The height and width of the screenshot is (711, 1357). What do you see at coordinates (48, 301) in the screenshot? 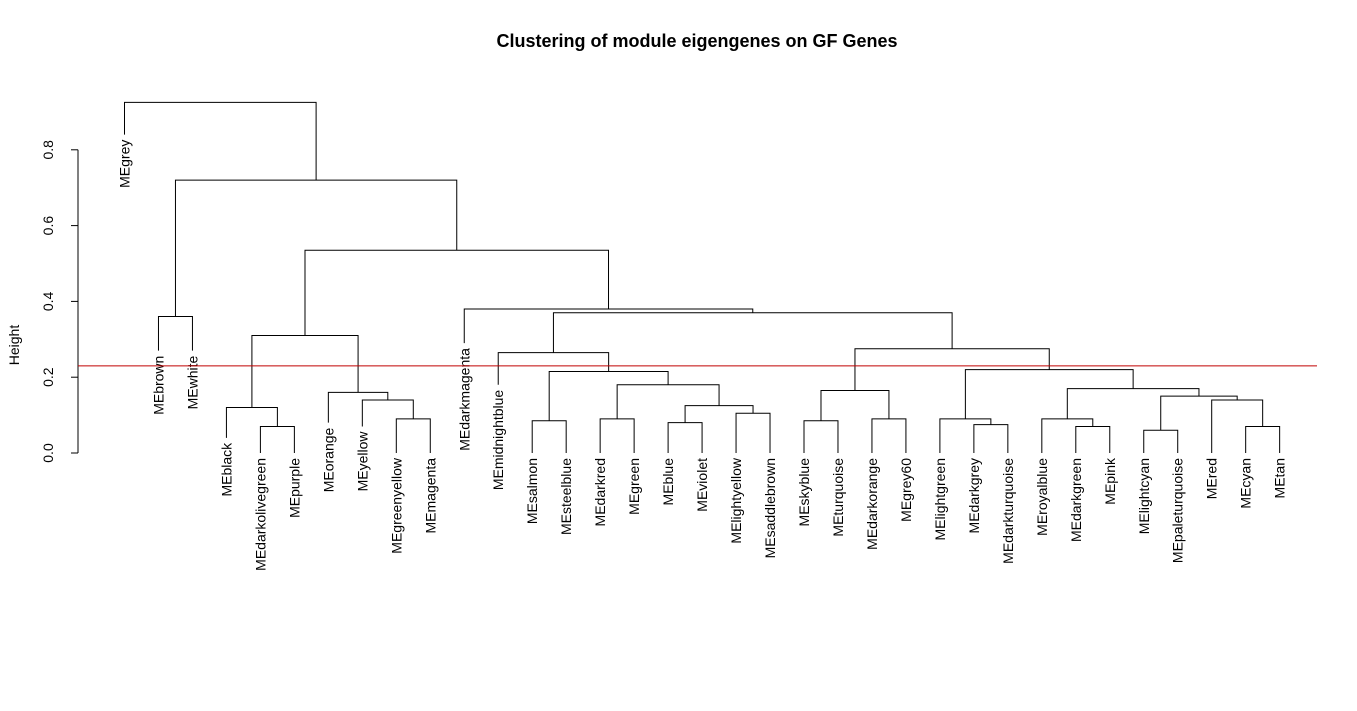
I see `y-tick-label: 0.4` at bounding box center [48, 301].